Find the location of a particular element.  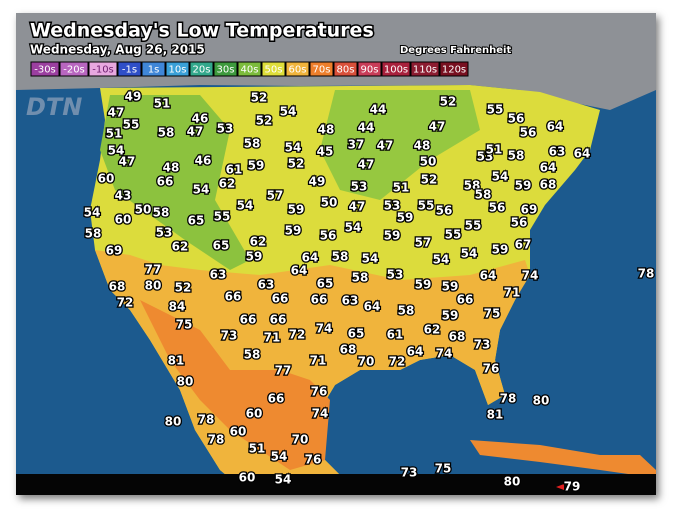

legend-label: 40s is located at coordinates (250, 70).